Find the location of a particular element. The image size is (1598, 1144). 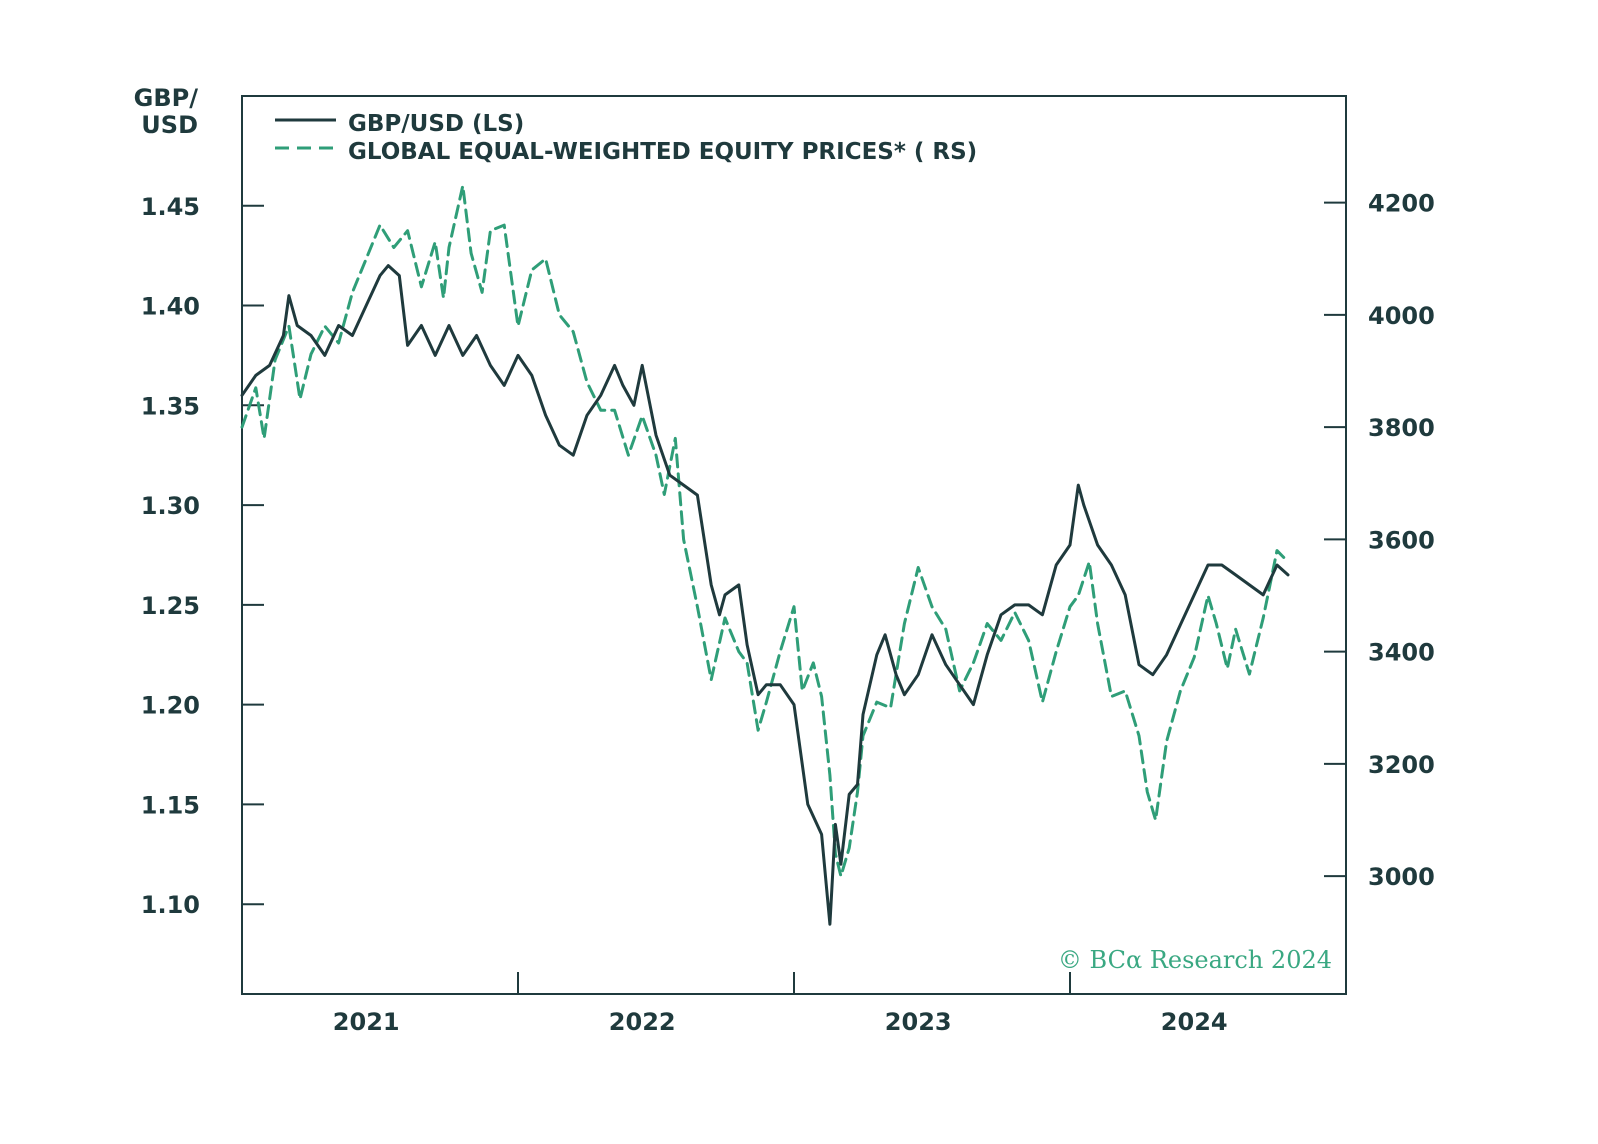

x-axis: 2021 2022 2023 2024 is located at coordinates (780, 1004).